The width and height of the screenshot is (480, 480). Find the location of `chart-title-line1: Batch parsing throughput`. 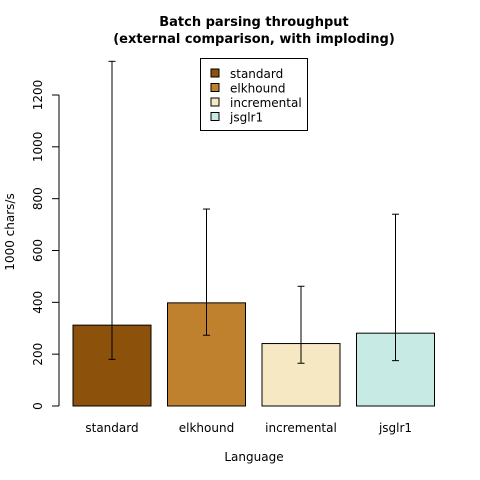

chart-title-line1: Batch parsing throughput is located at coordinates (254, 22).